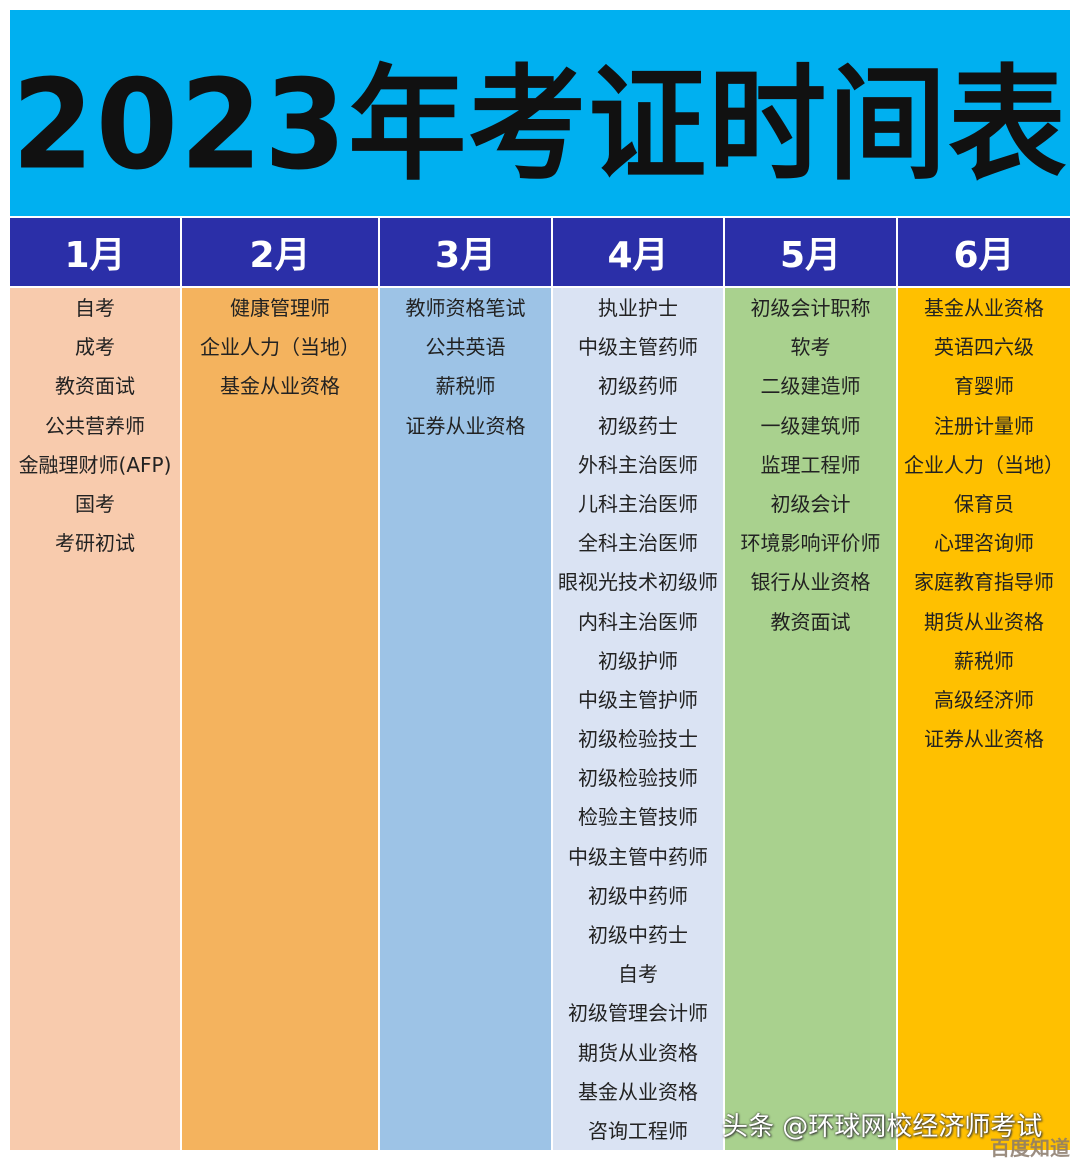 The image size is (1080, 1161). Describe the element at coordinates (810, 464) in the screenshot. I see `exam-item: 监理工程师` at that location.